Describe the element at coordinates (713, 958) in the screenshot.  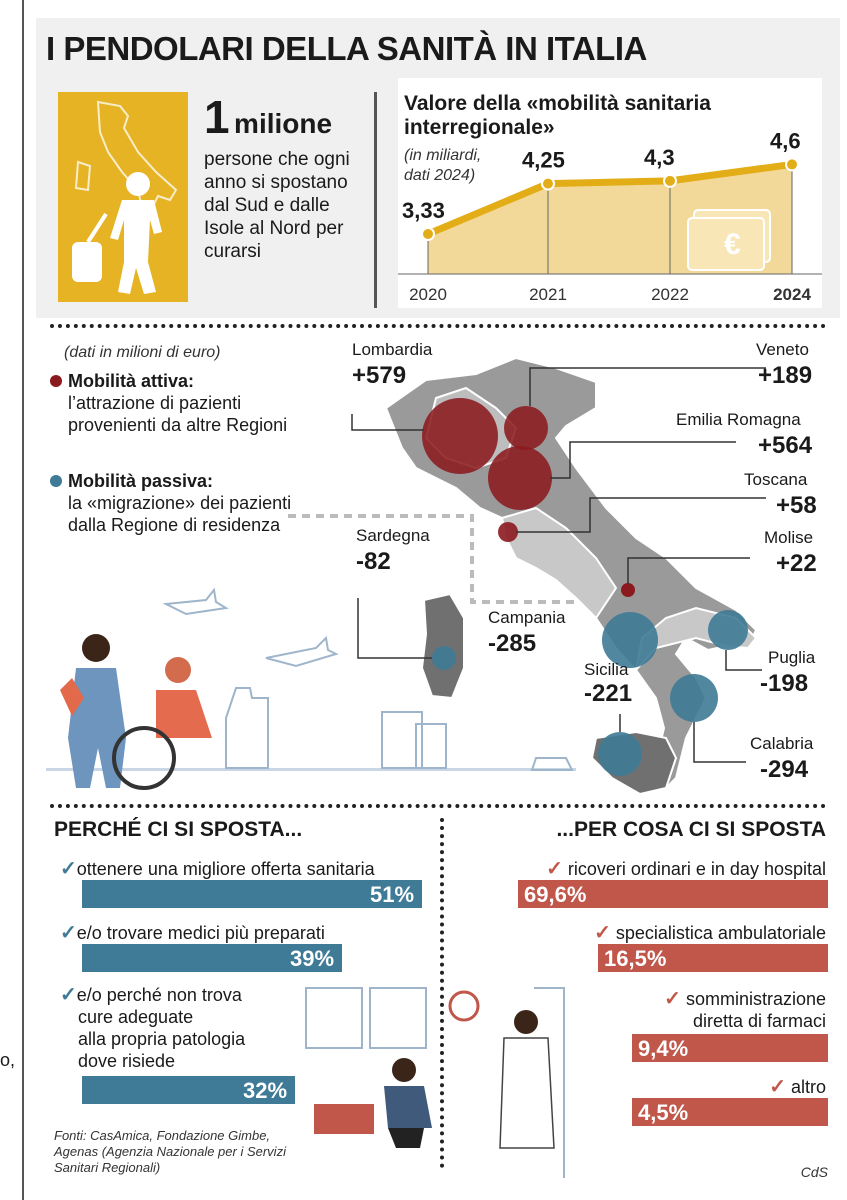
I see `what-bar-2: 16,5%` at that location.